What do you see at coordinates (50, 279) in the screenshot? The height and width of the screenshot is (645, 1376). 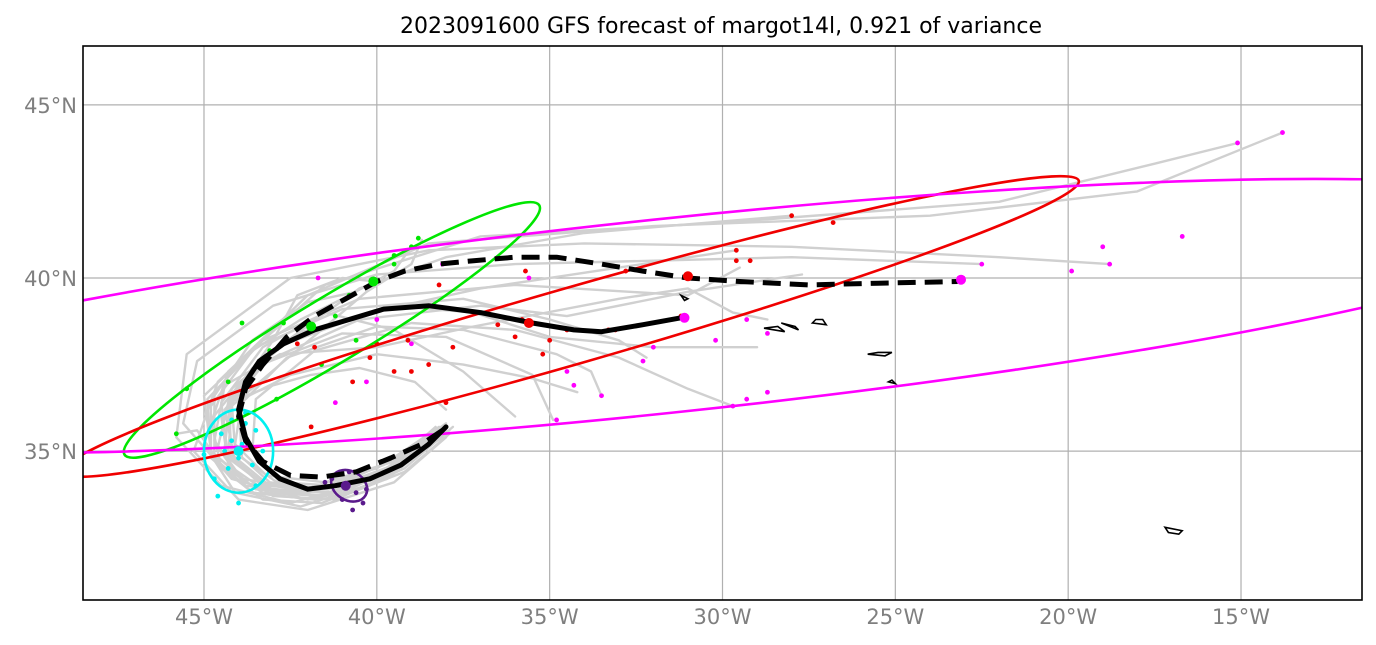 I see `lat-tick-label: 40°N` at bounding box center [50, 279].